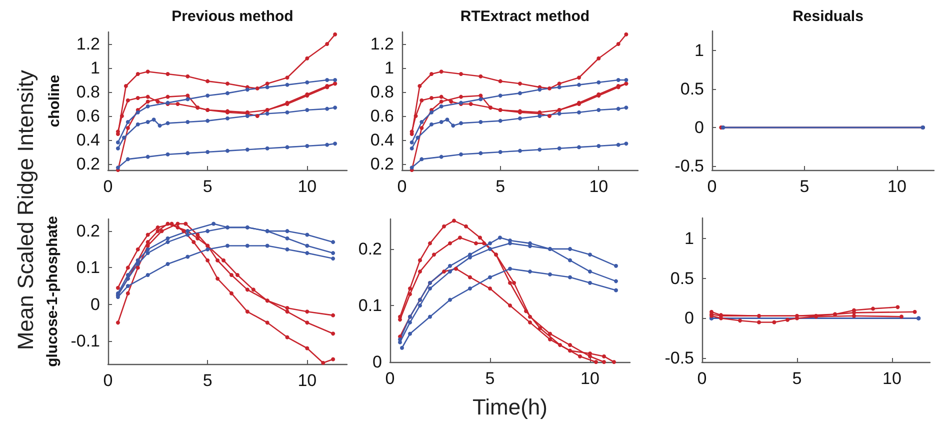 The width and height of the screenshot is (942, 423). Describe the element at coordinates (525, 16) in the screenshot. I see `chart-title: RTExtract method` at that location.